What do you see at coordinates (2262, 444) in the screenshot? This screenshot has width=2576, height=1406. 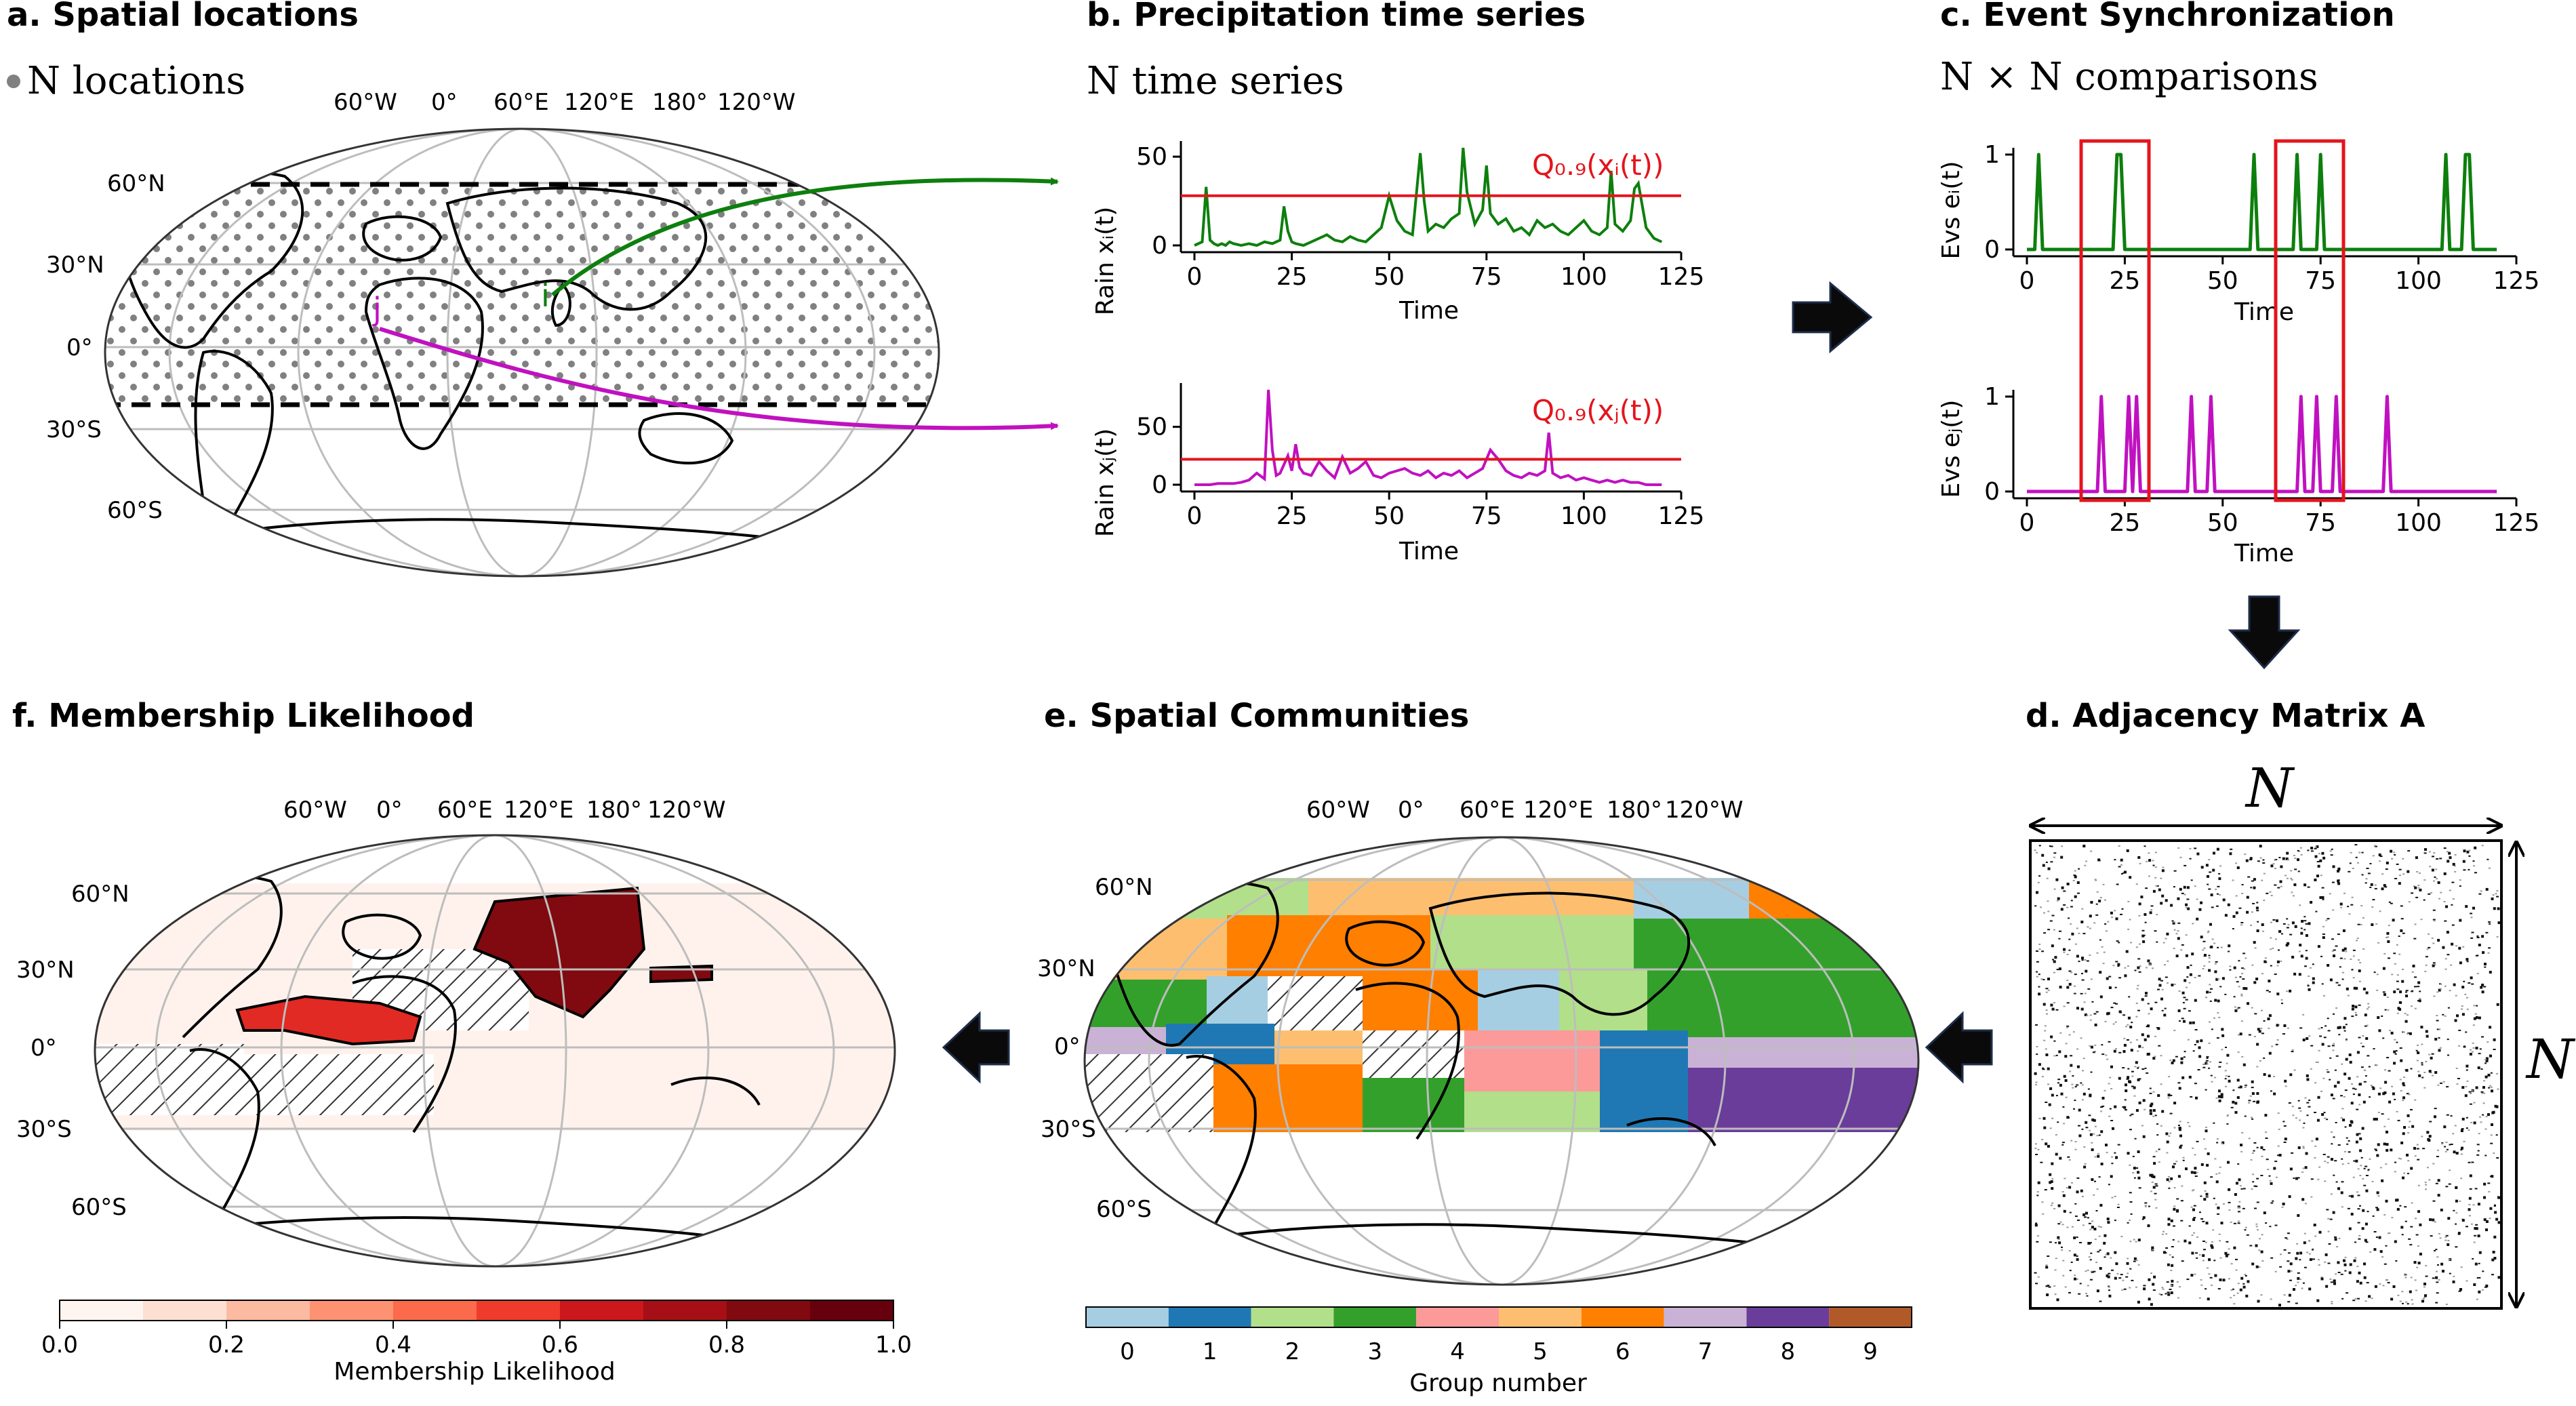 I see `c-bottom-event-line` at bounding box center [2262, 444].